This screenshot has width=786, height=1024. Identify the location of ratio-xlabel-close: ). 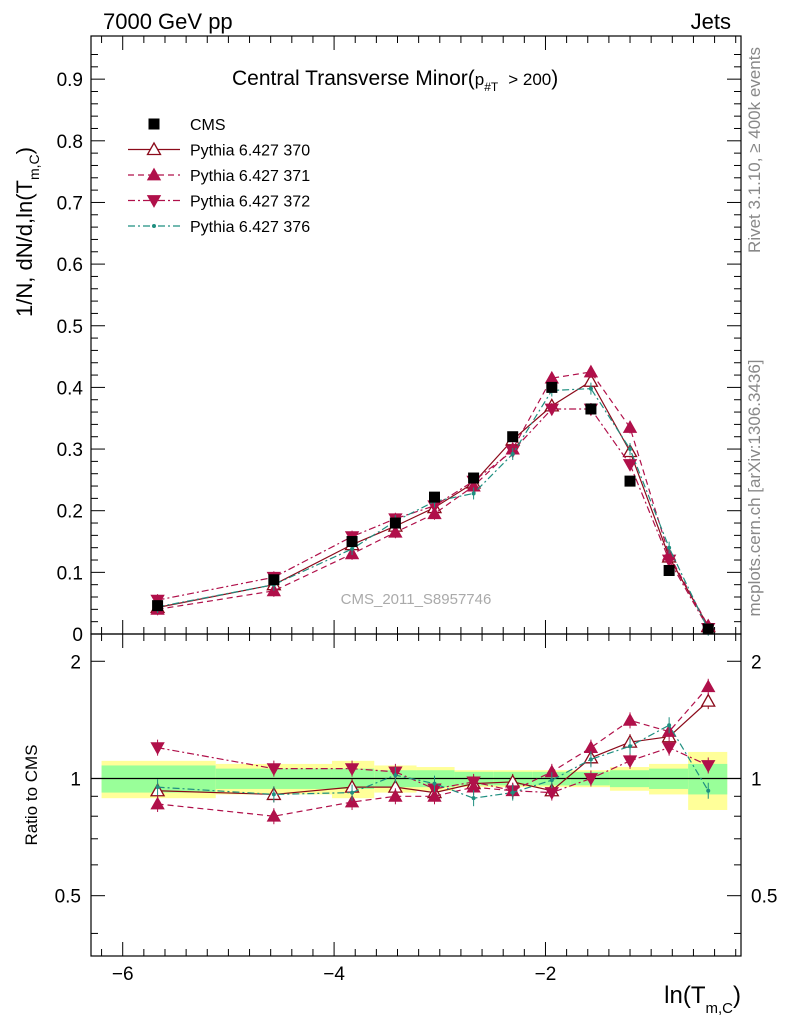
(737, 995).